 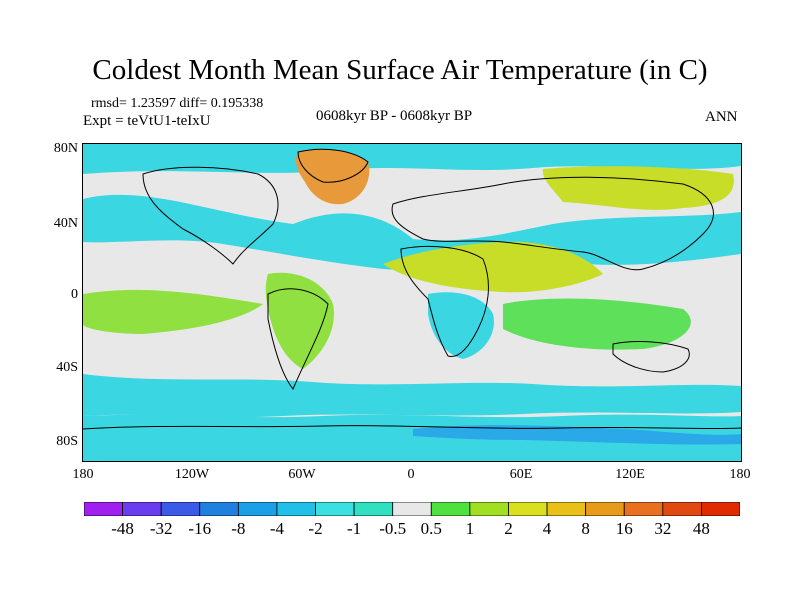 What do you see at coordinates (552, 223) in the screenshot?
I see `coast-eurasia` at bounding box center [552, 223].